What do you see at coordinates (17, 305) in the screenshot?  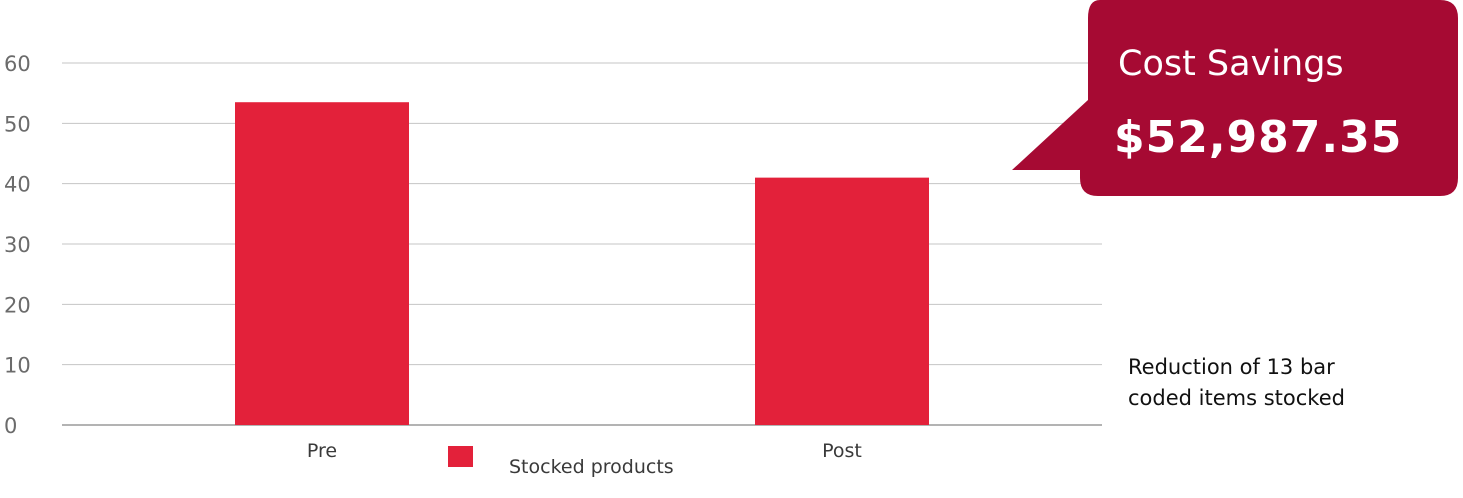 I see `y-tick-label: 20` at bounding box center [17, 305].